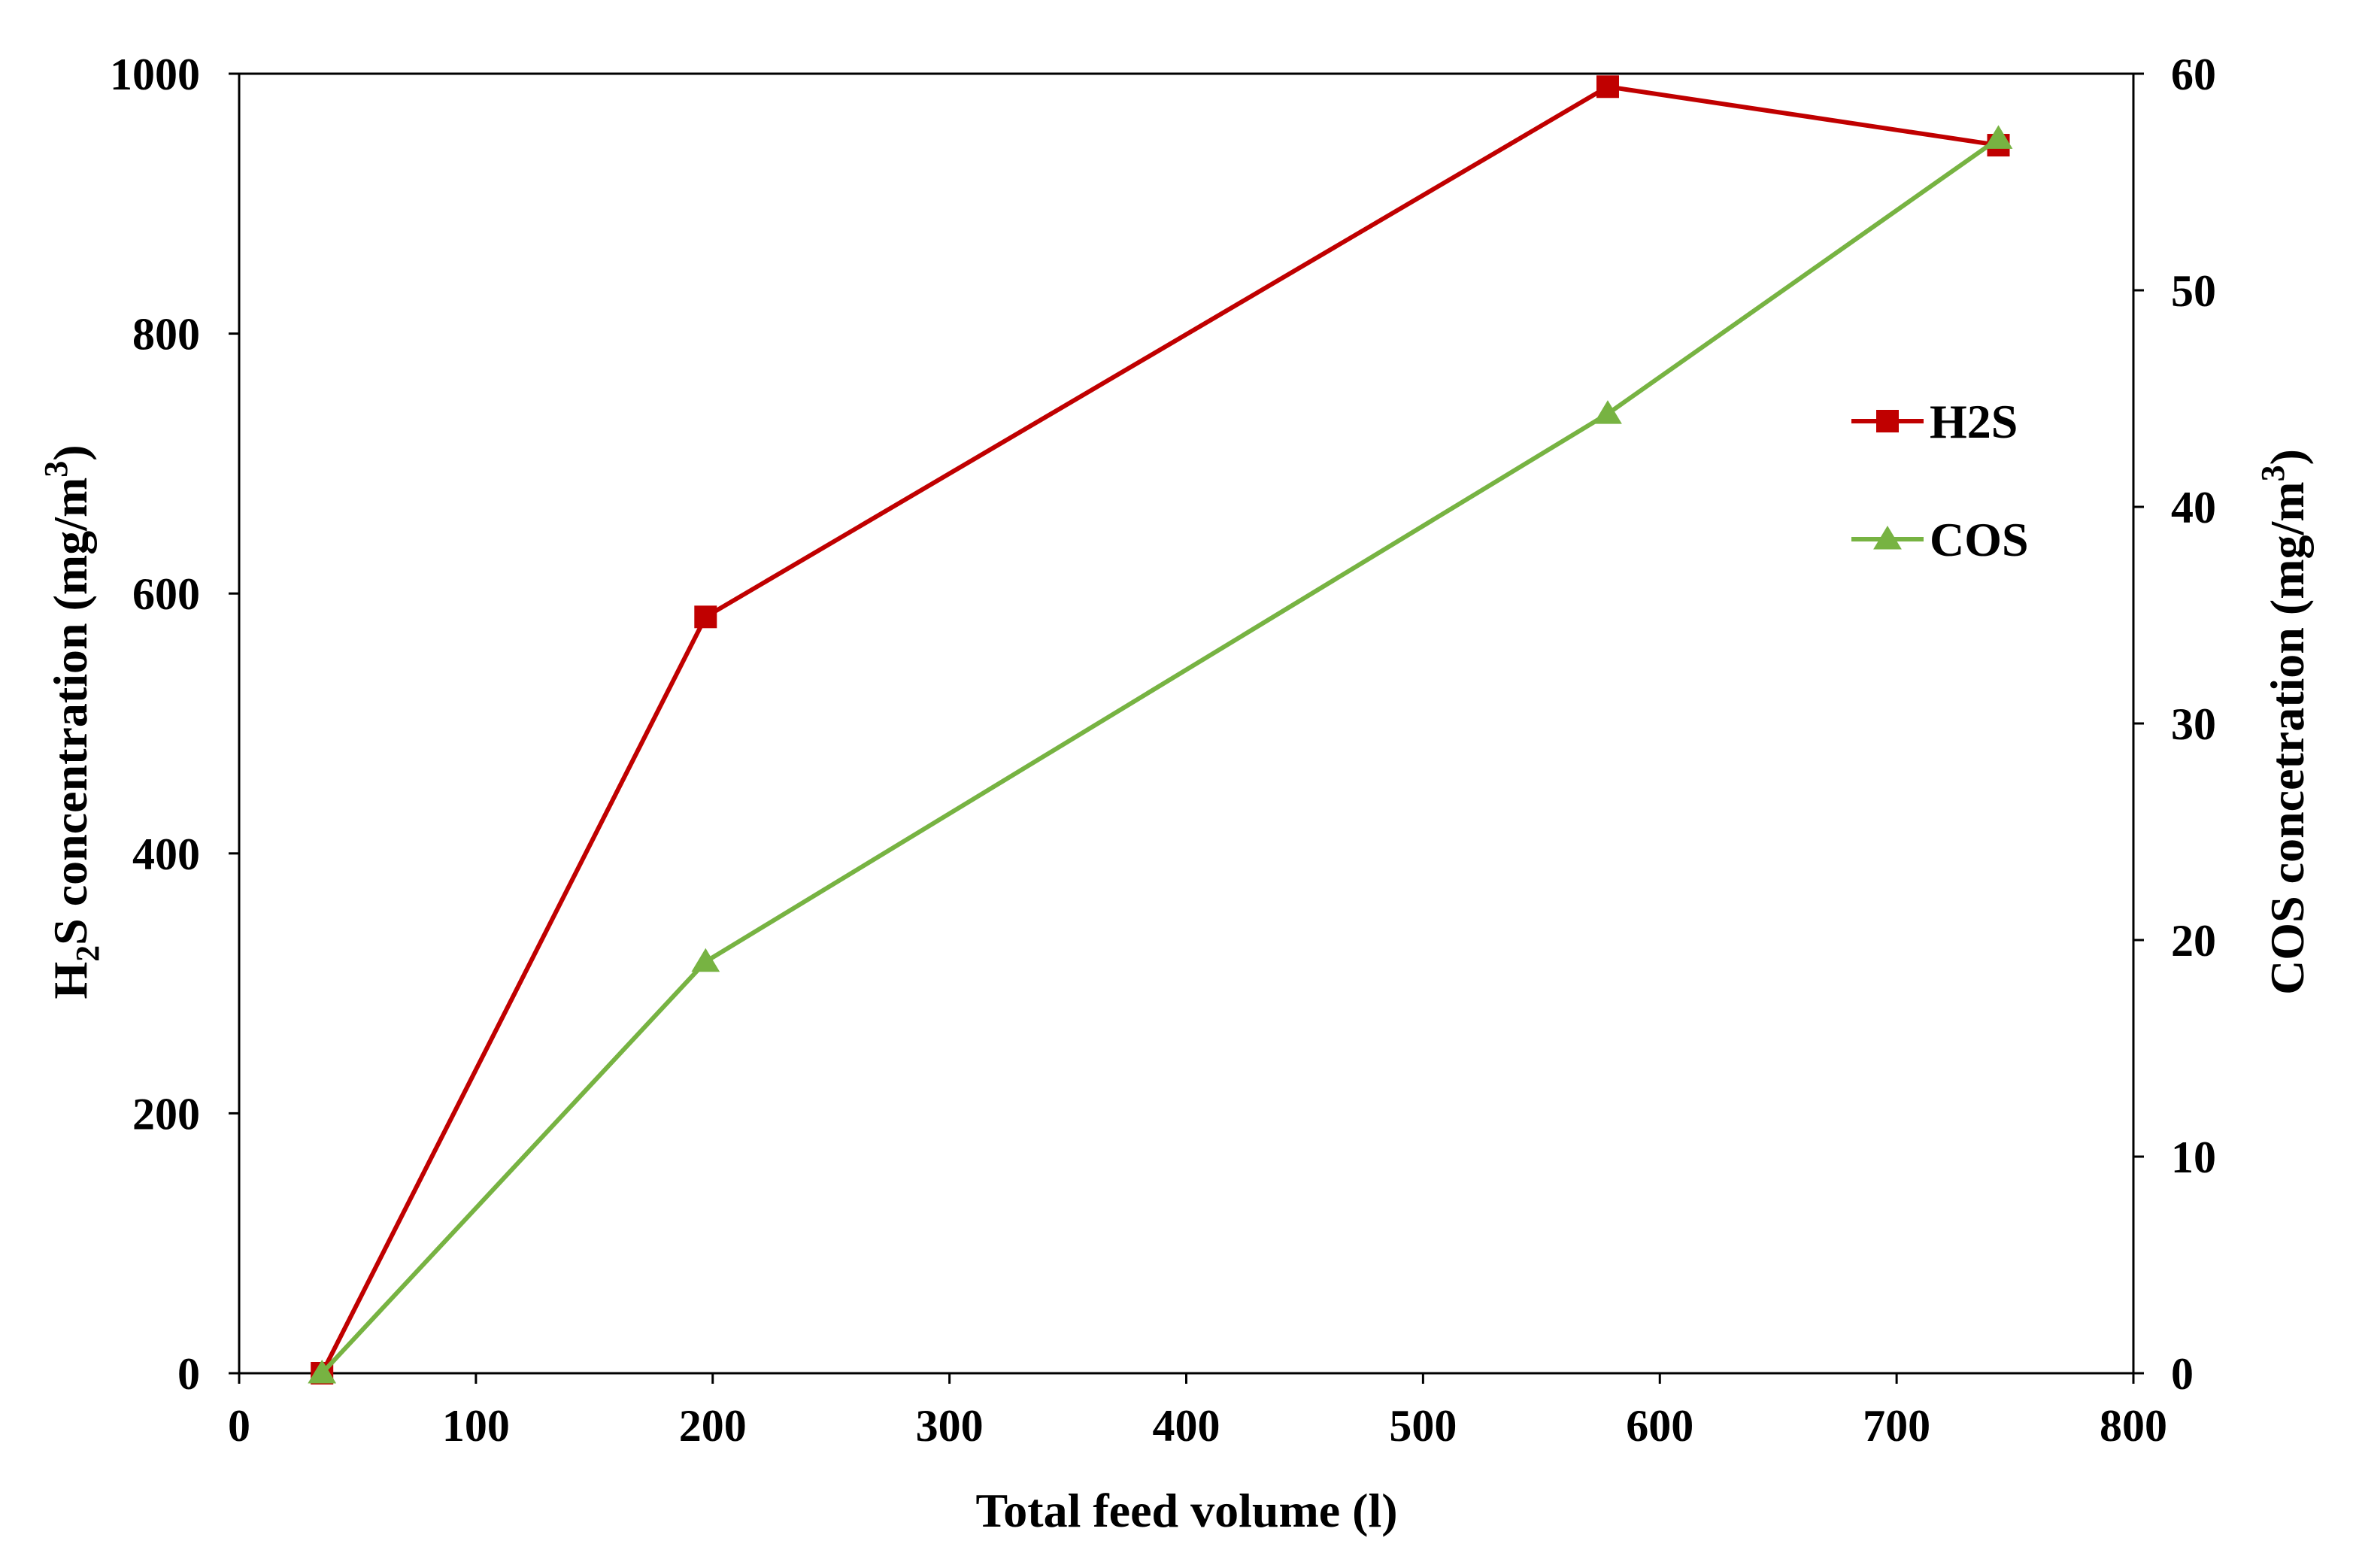 The width and height of the screenshot is (2362, 1568). Describe the element at coordinates (1979, 539) in the screenshot. I see `legend-label-cos: COS` at that location.